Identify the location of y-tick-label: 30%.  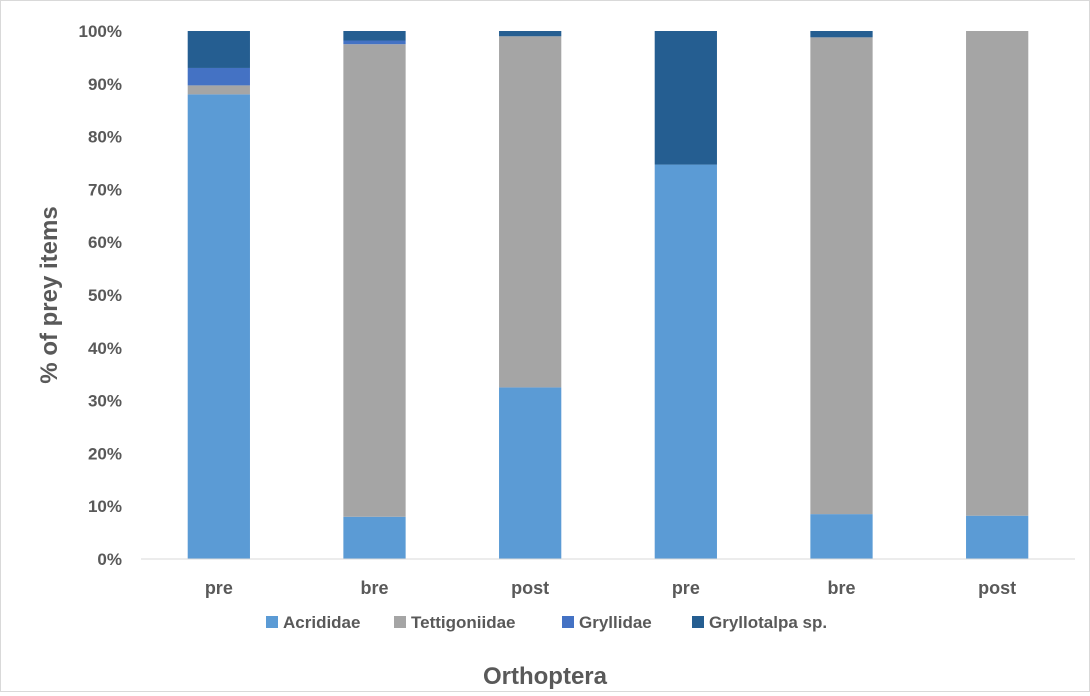
(105, 401).